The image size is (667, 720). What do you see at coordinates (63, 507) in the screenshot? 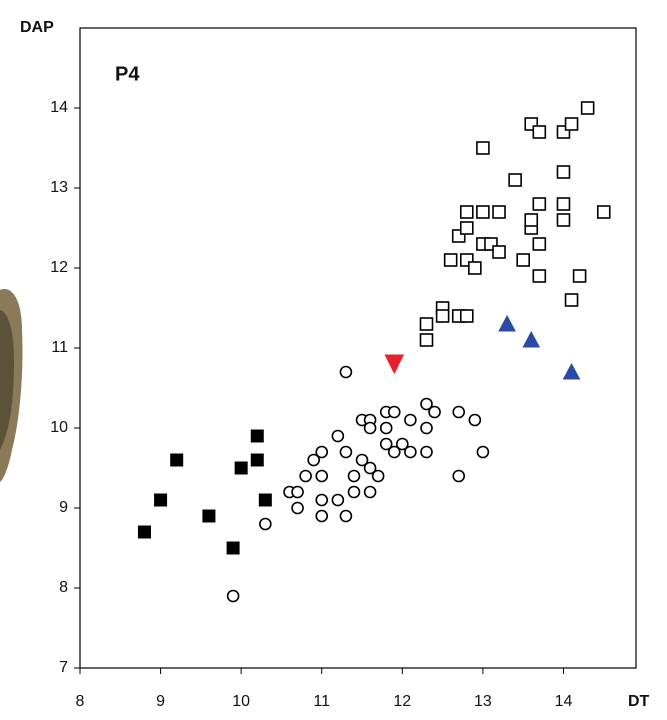
I see `y-tick-label: 9` at bounding box center [63, 507].